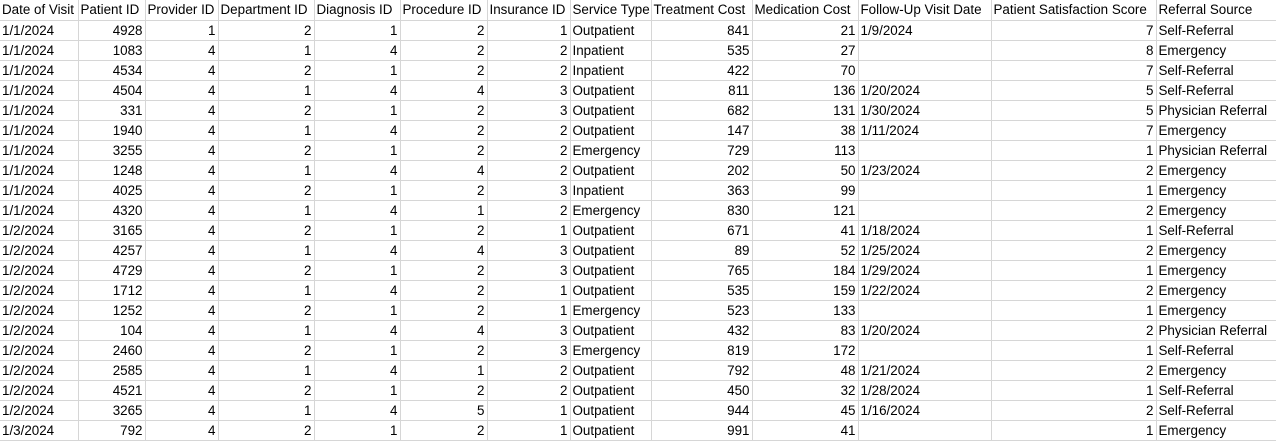  What do you see at coordinates (444, 370) in the screenshot?
I see `cell-procedure-id: 1` at bounding box center [444, 370].